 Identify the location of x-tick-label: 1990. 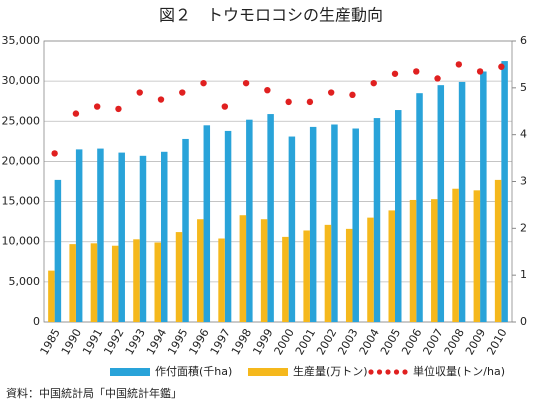
(71, 342).